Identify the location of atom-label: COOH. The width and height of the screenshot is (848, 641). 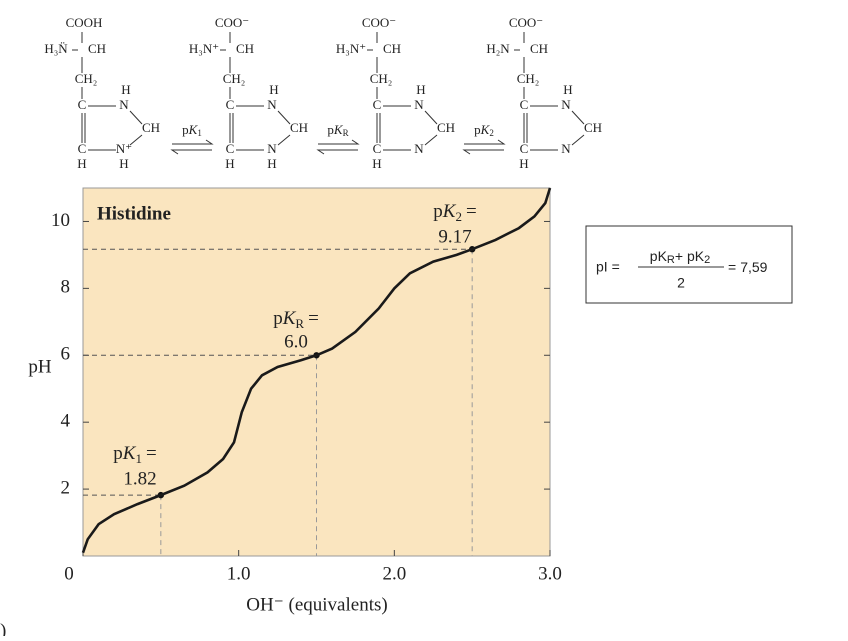
(84, 22).